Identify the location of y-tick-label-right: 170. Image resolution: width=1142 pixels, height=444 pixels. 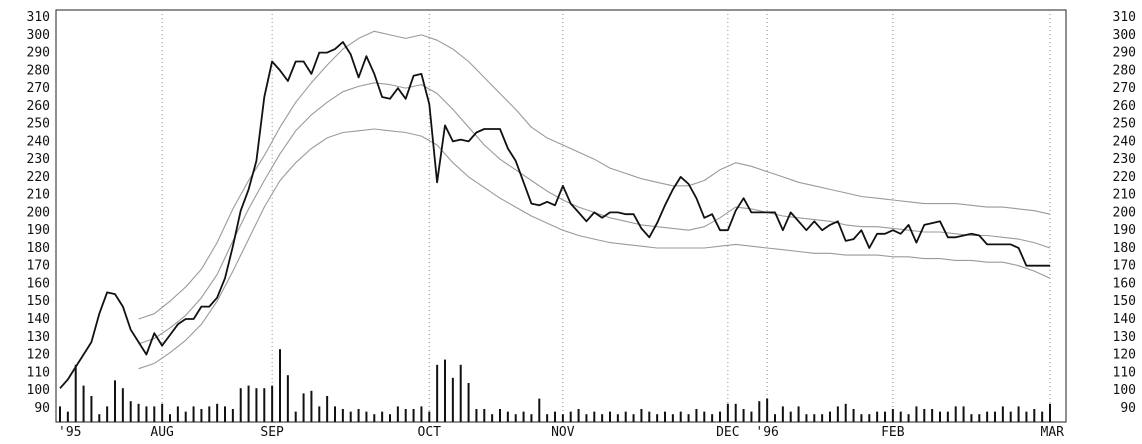
(1124, 266).